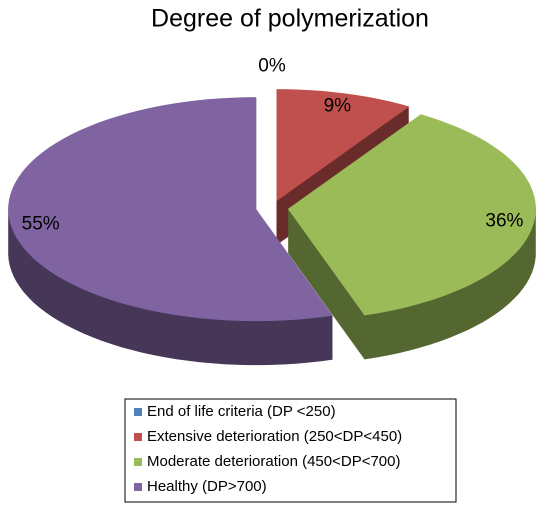 Image resolution: width=550 pixels, height=514 pixels. What do you see at coordinates (41, 224) in the screenshot?
I see `data-label: 55%` at bounding box center [41, 224].